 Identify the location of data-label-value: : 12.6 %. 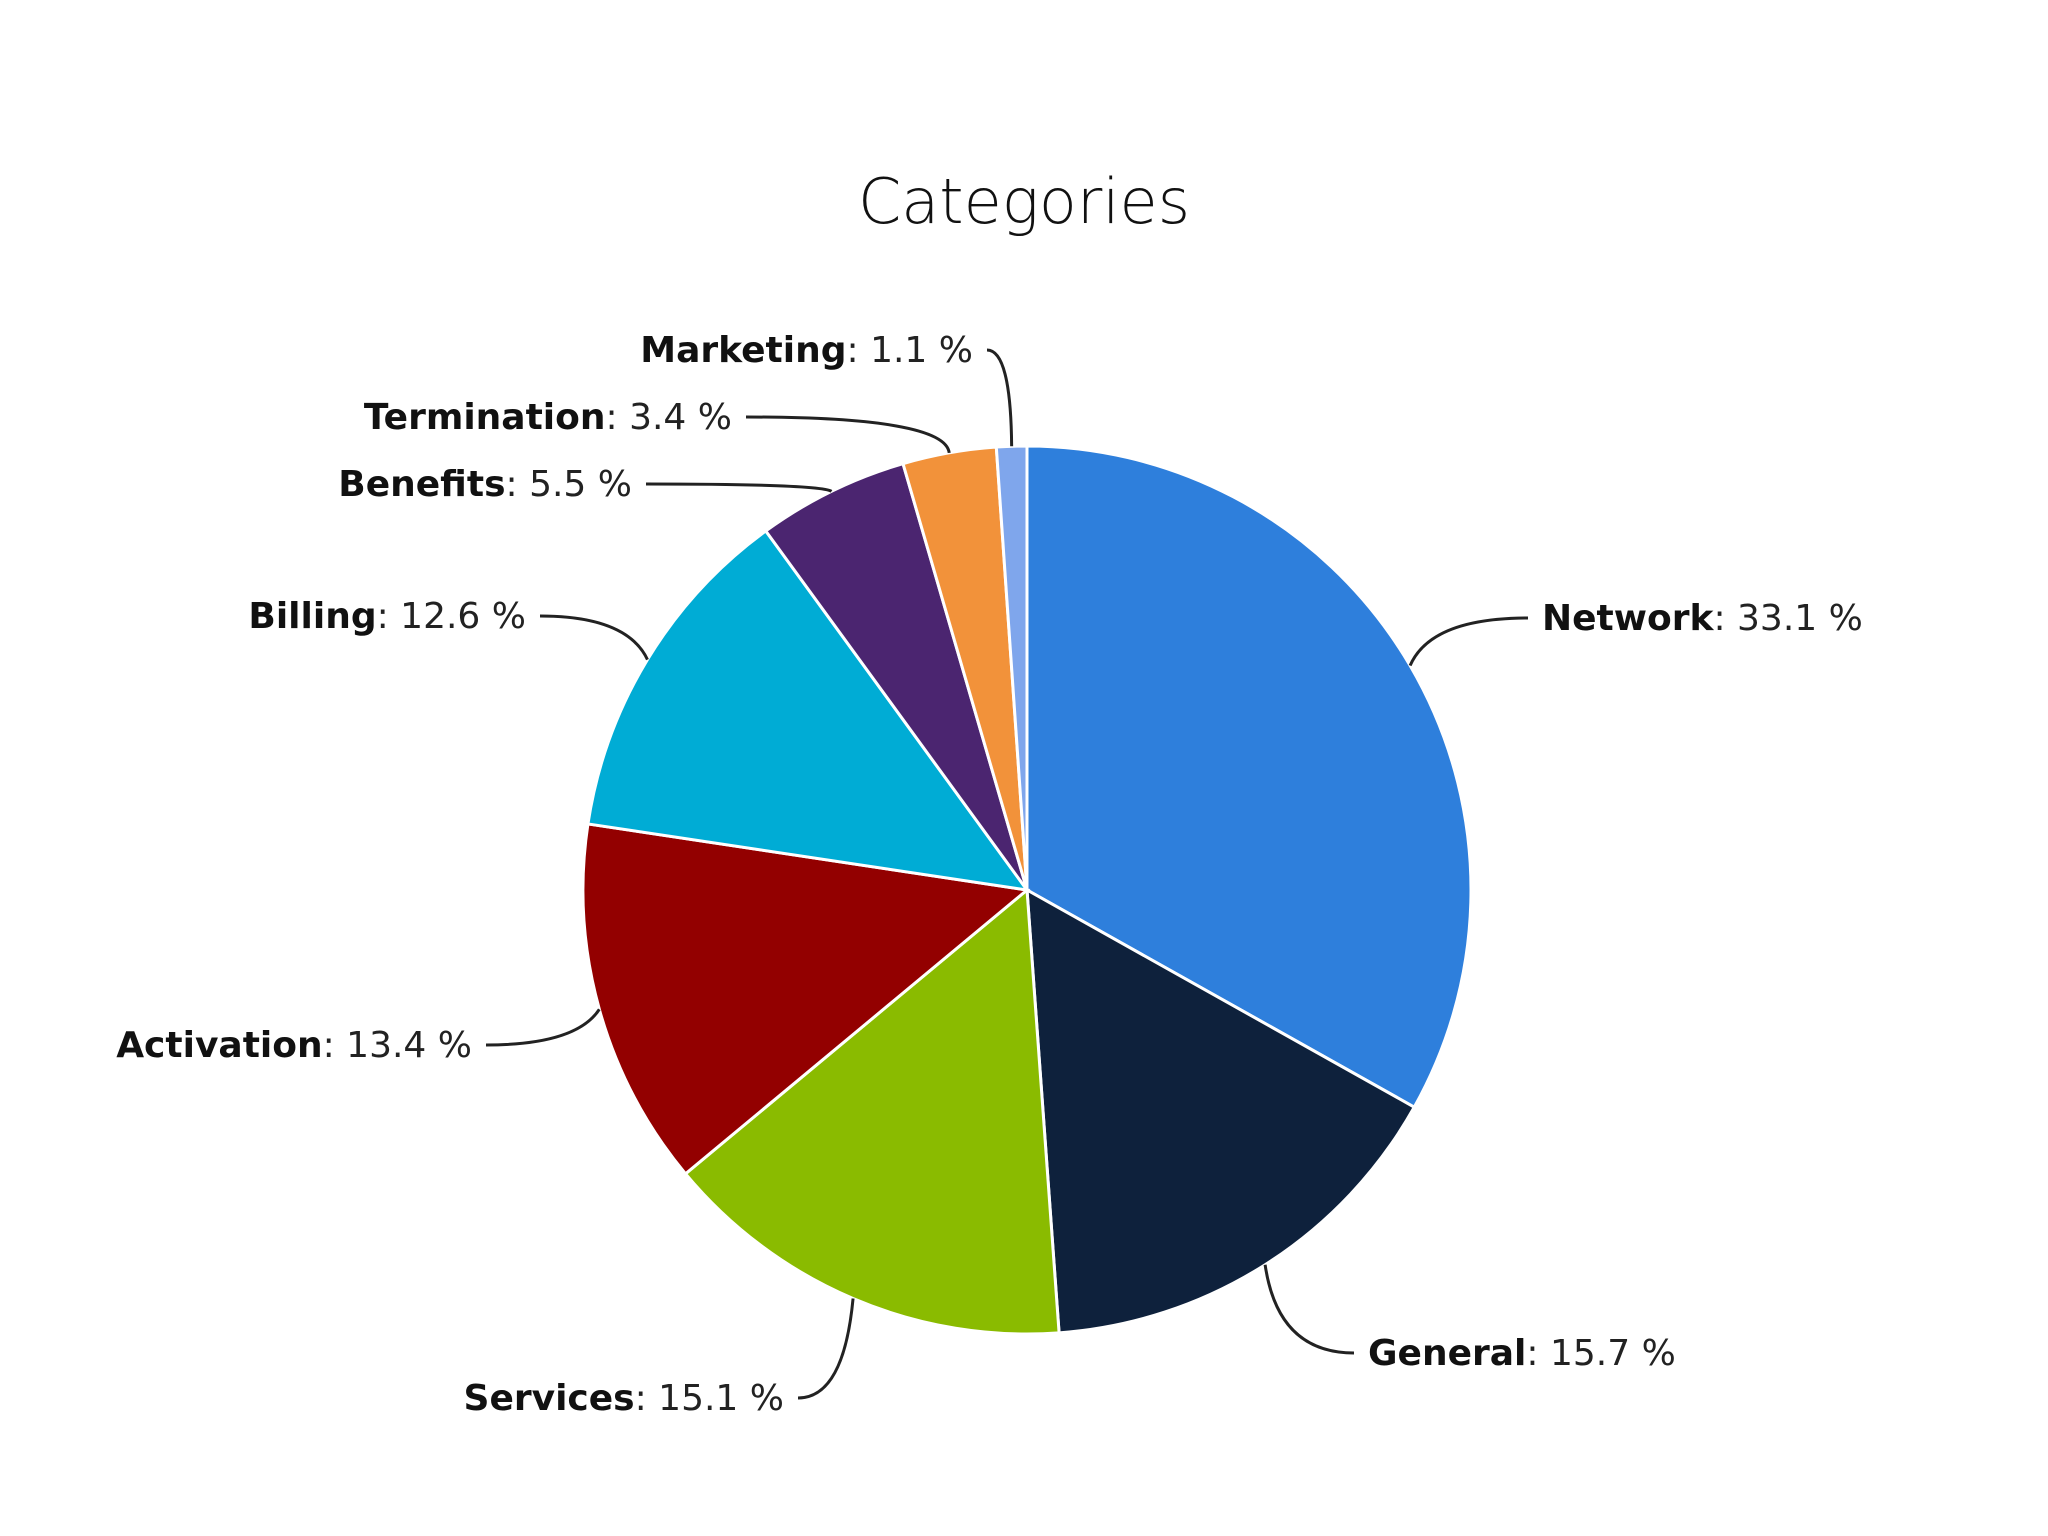
(451, 616).